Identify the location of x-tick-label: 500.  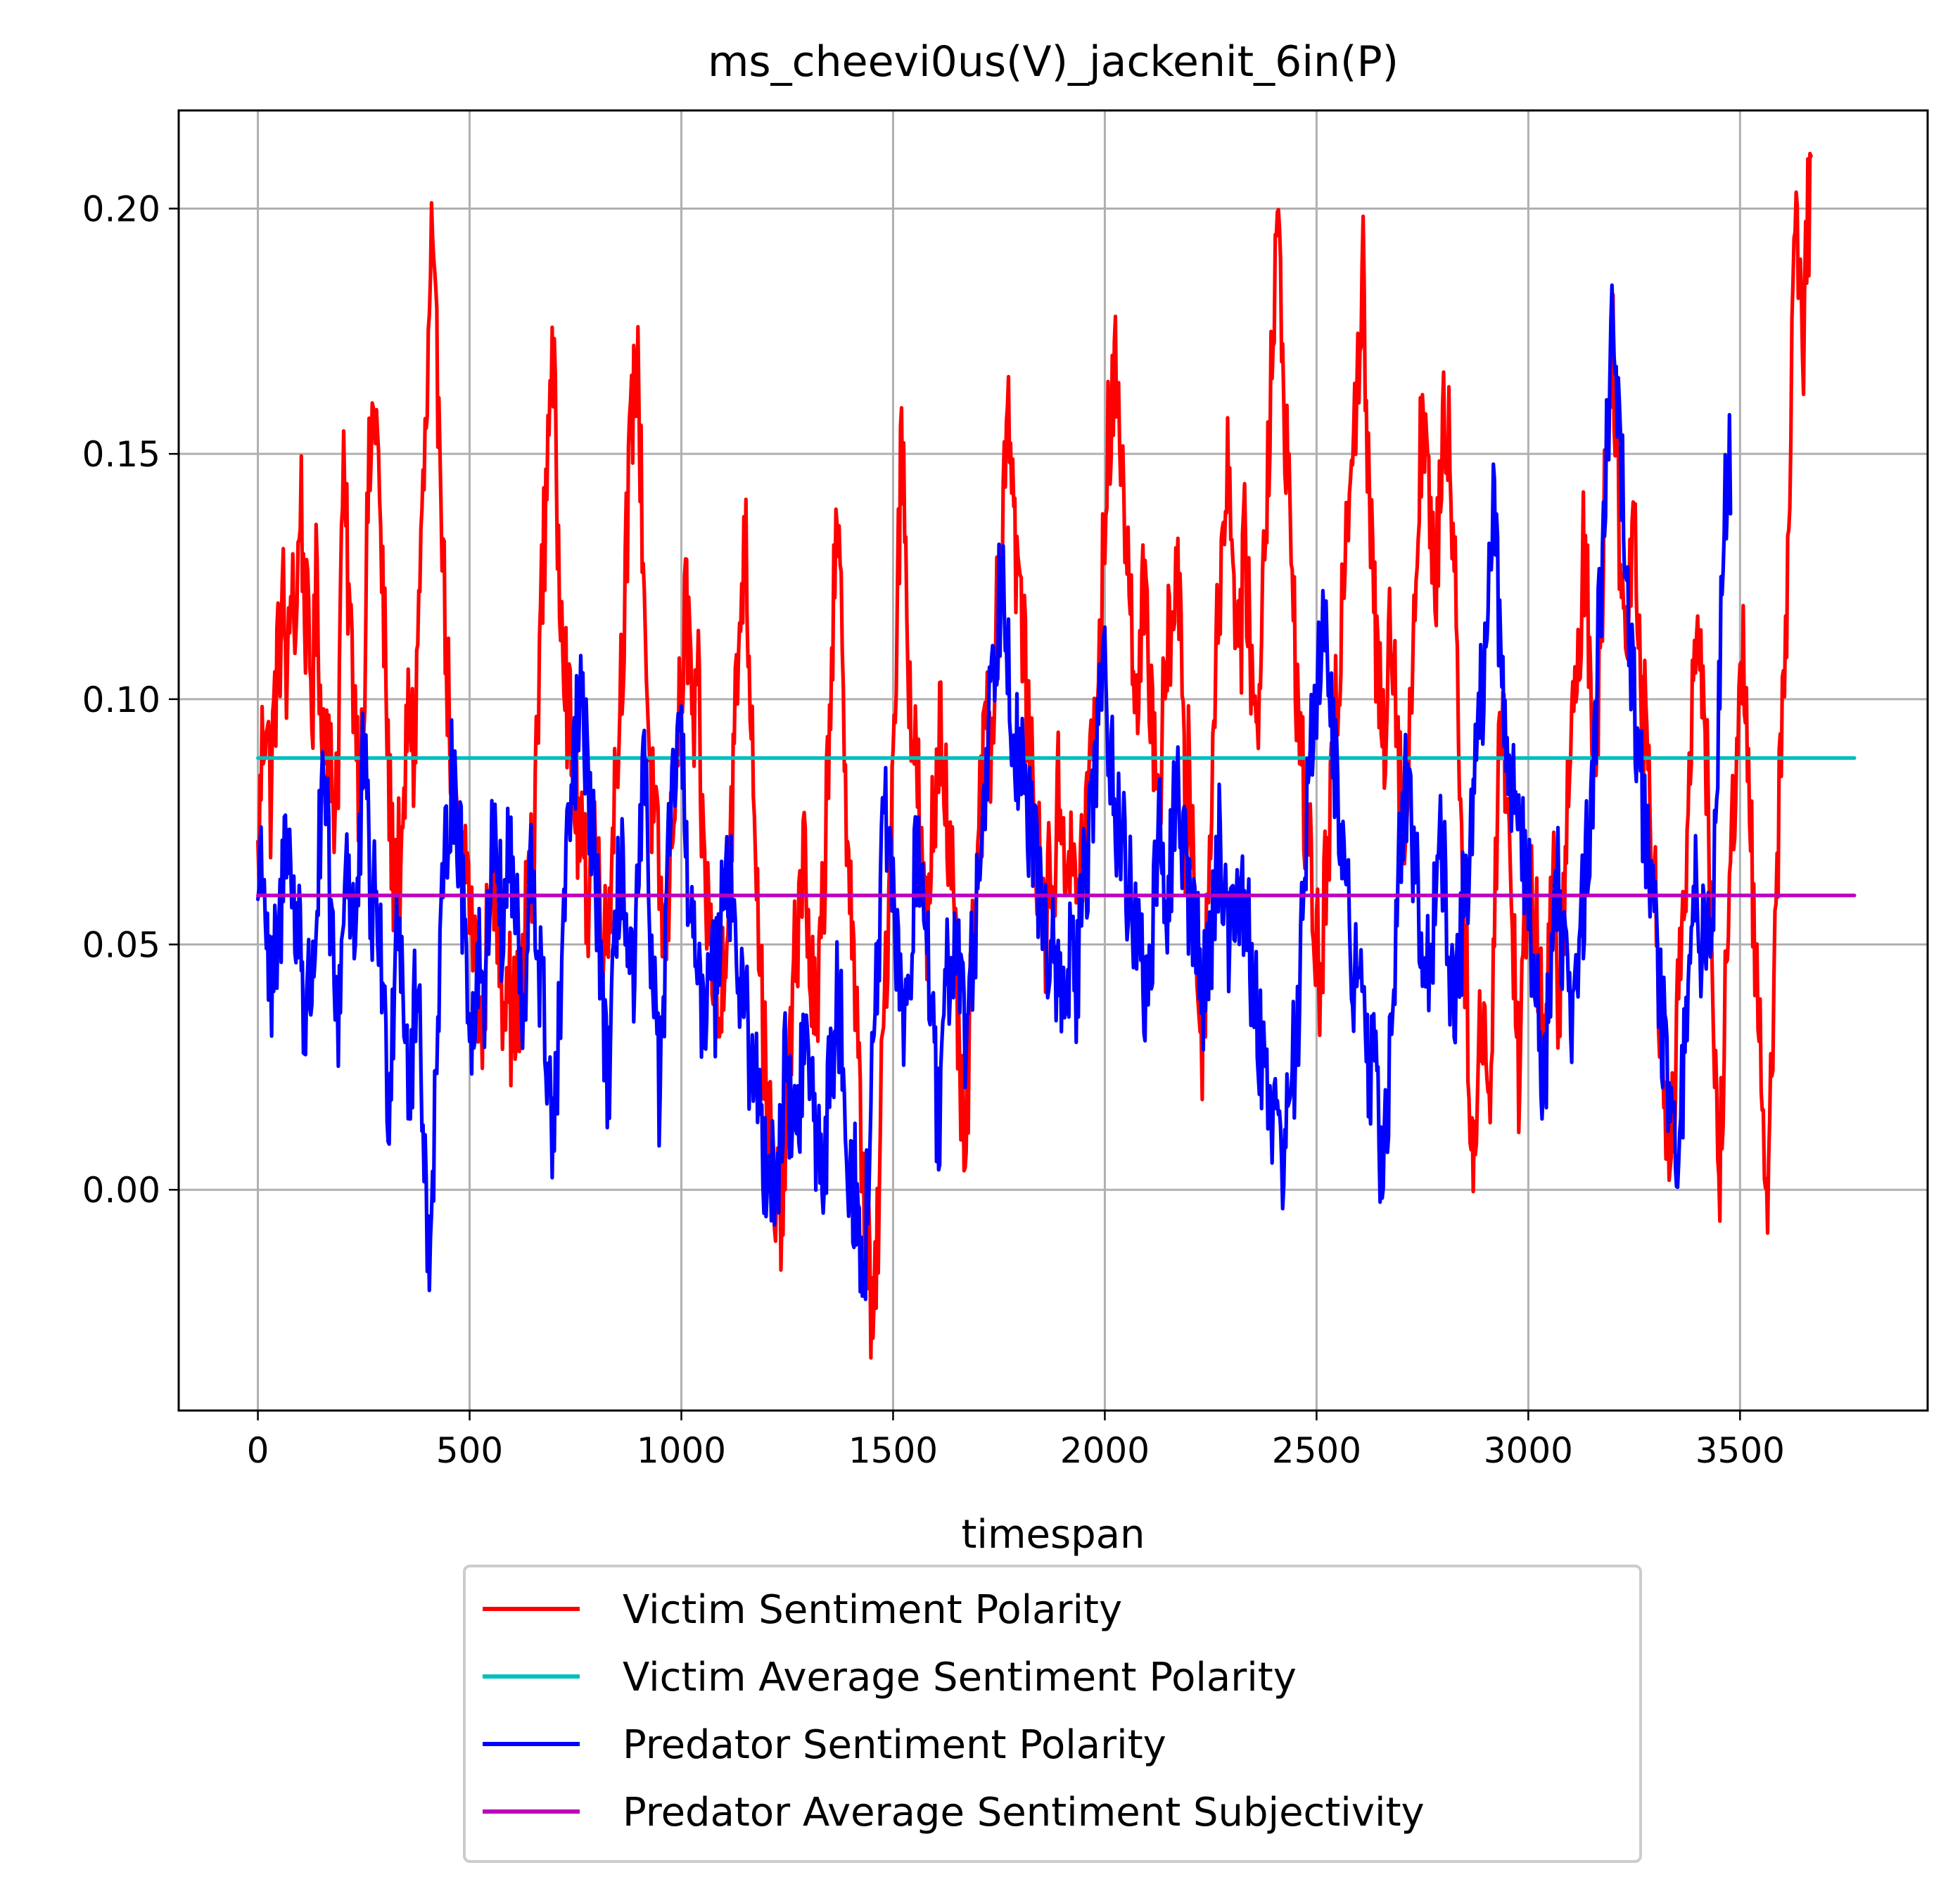
(469, 1450).